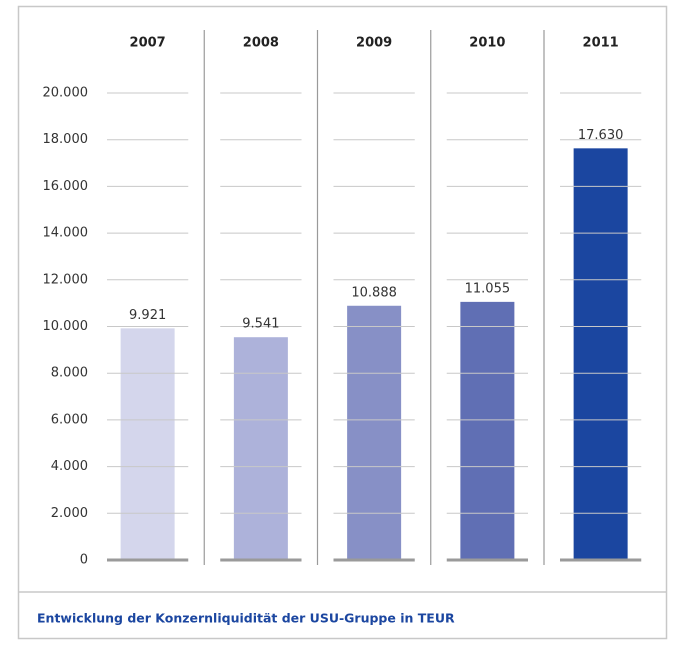  What do you see at coordinates (374, 43) in the screenshot?
I see `x-tick-label: 2009` at bounding box center [374, 43].